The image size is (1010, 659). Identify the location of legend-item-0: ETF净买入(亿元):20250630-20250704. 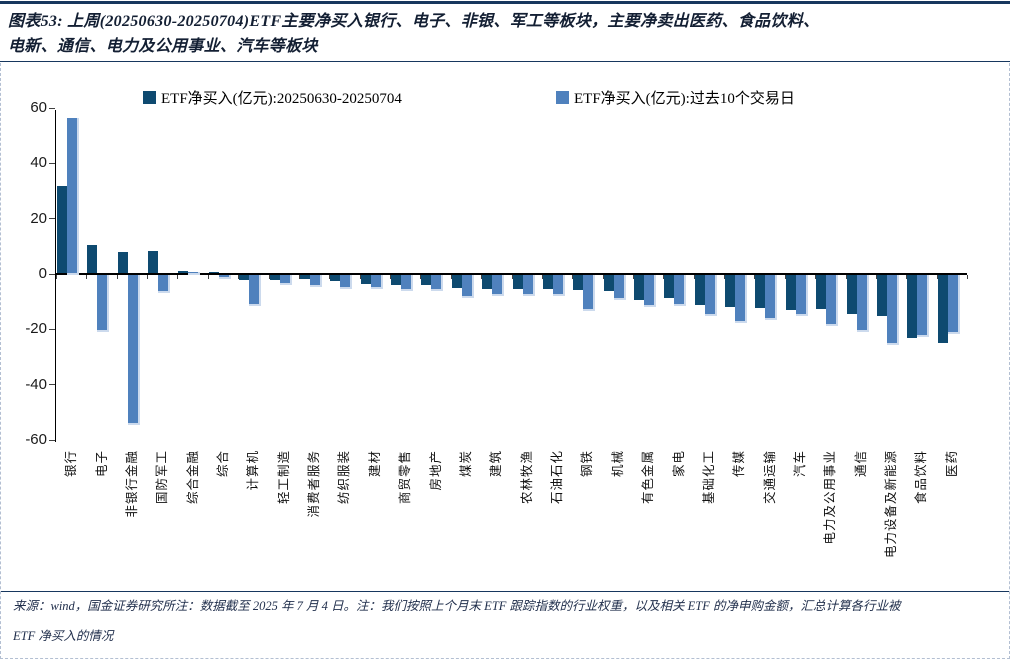
(272, 97).